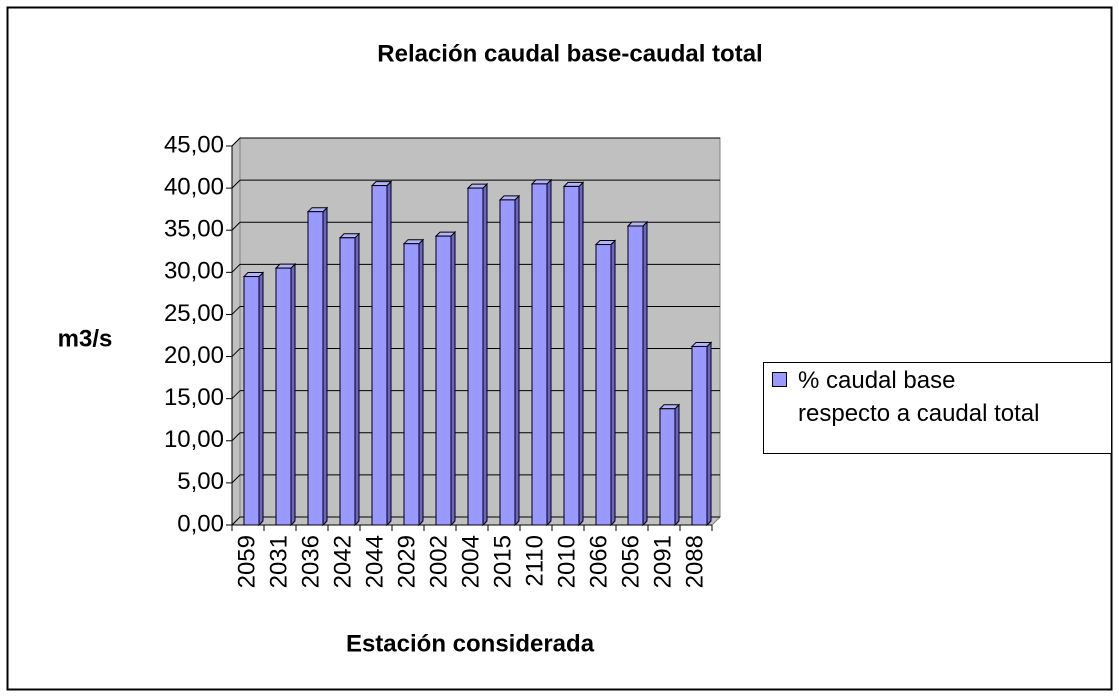 This screenshot has height=697, width=1119. I want to click on legend-label: % caudal base respecto a caudal total, so click(919, 397).